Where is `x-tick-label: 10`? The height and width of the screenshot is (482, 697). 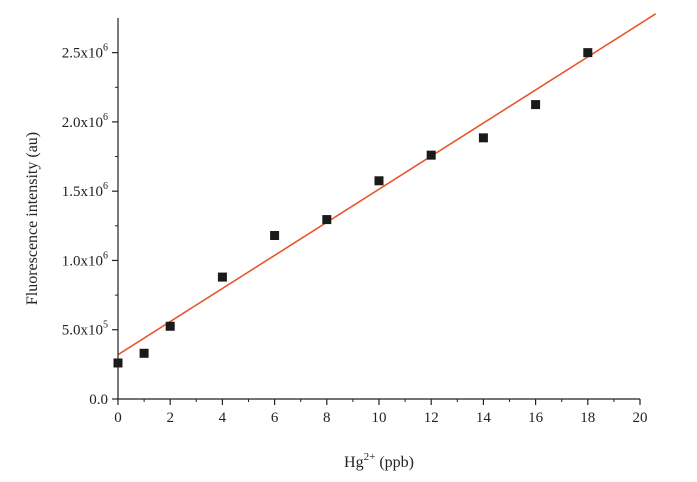 x-tick-label: 10 is located at coordinates (379, 418).